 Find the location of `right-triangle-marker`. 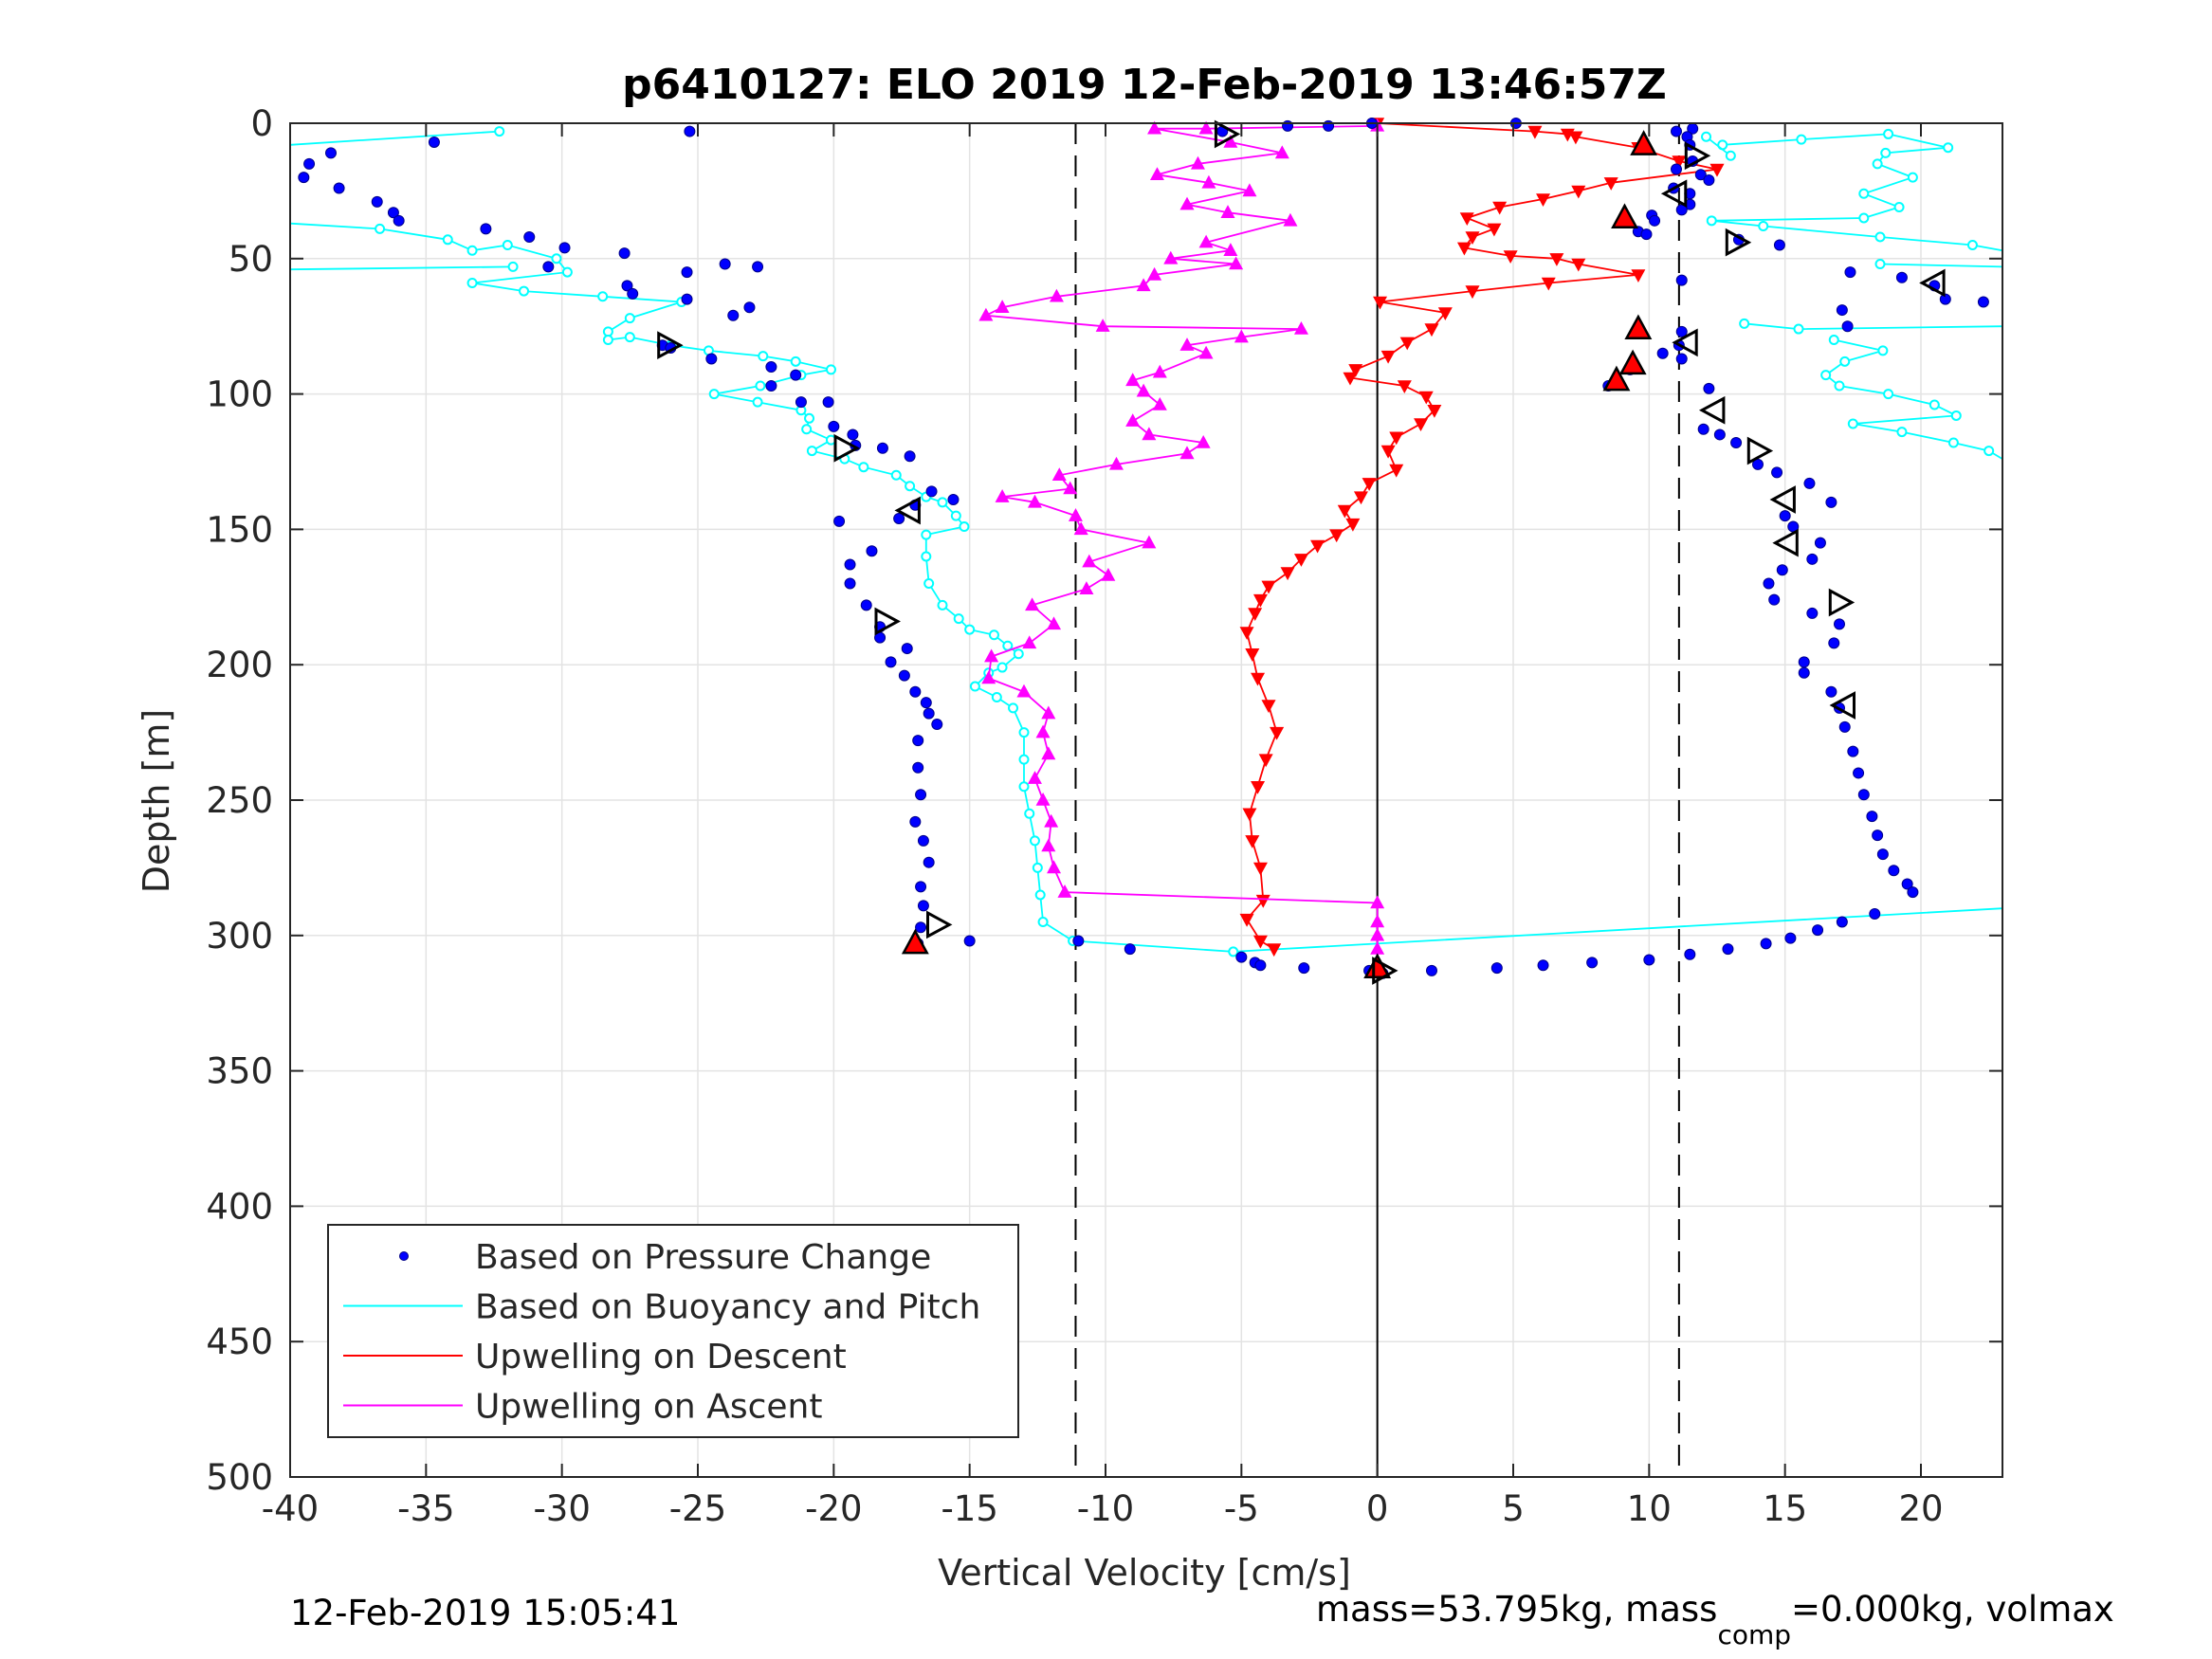

right-triangle-marker is located at coordinates (670, 345).